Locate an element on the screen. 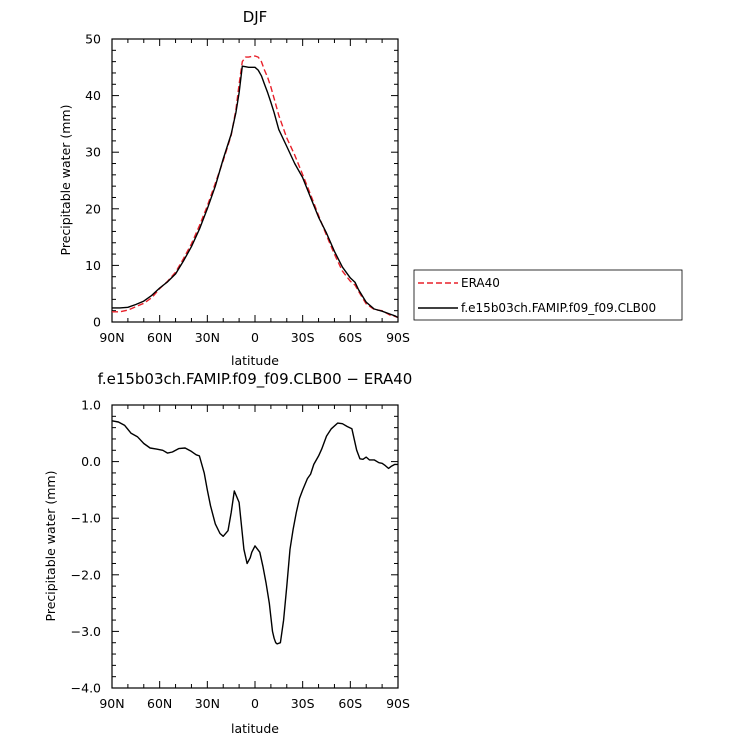  legend-frame is located at coordinates (548, 295).